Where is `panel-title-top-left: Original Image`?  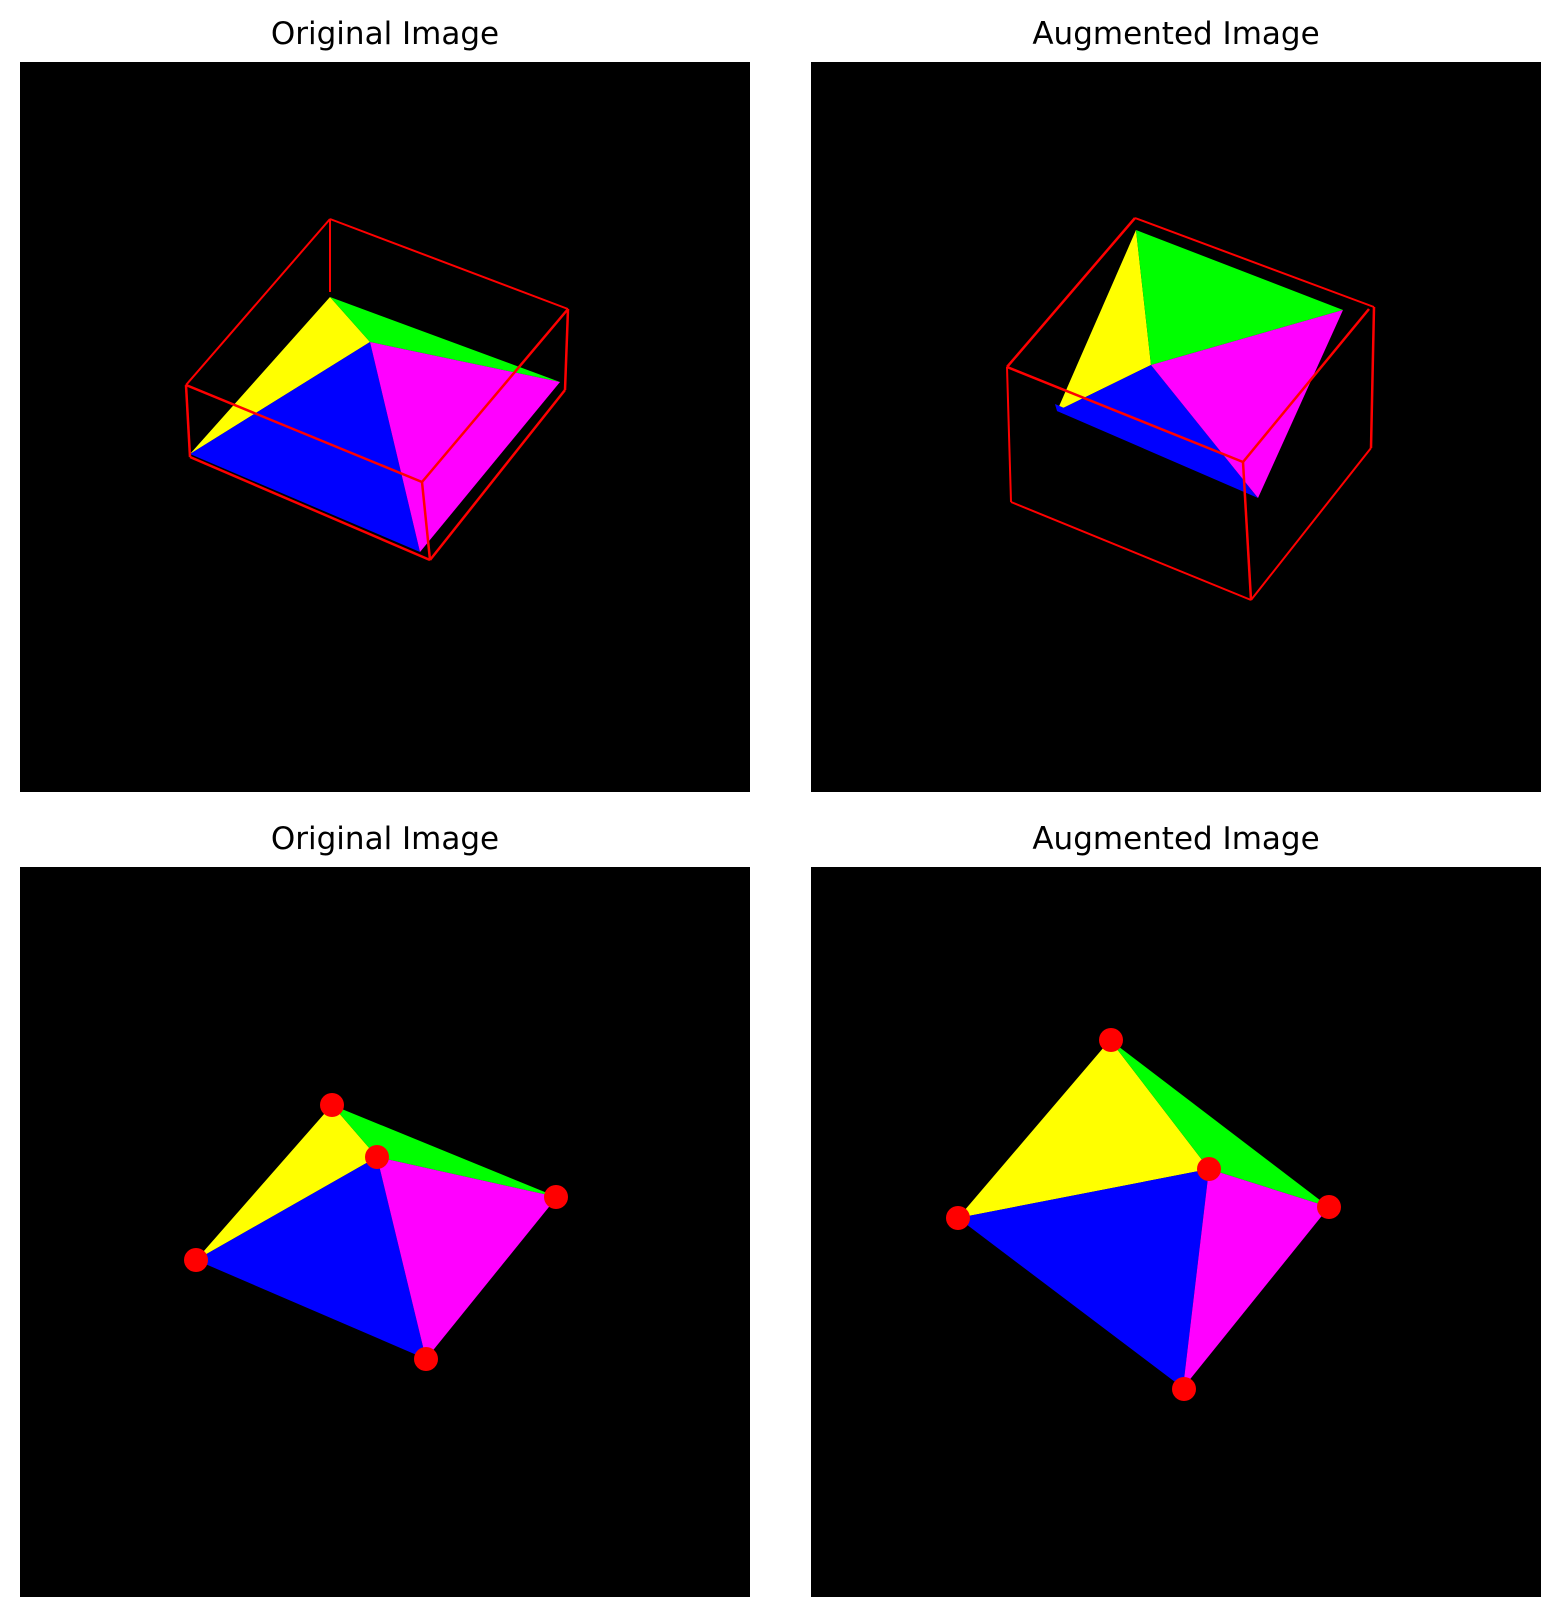 panel-title-top-left: Original Image is located at coordinates (385, 34).